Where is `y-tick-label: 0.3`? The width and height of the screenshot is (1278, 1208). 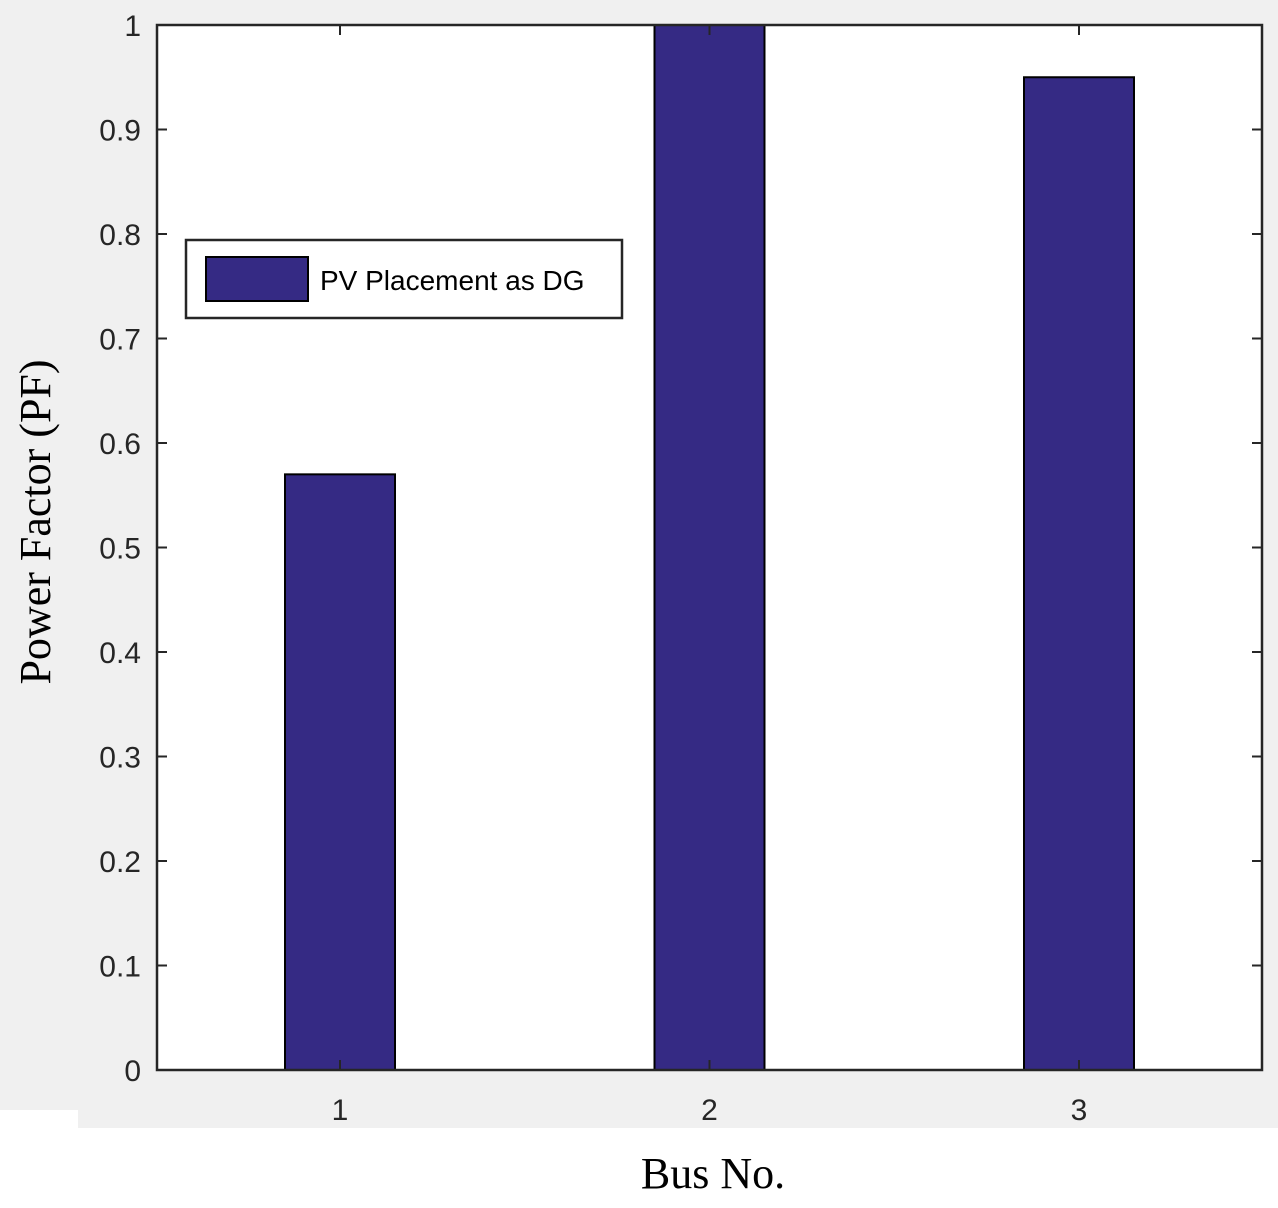 y-tick-label: 0.3 is located at coordinates (120, 758).